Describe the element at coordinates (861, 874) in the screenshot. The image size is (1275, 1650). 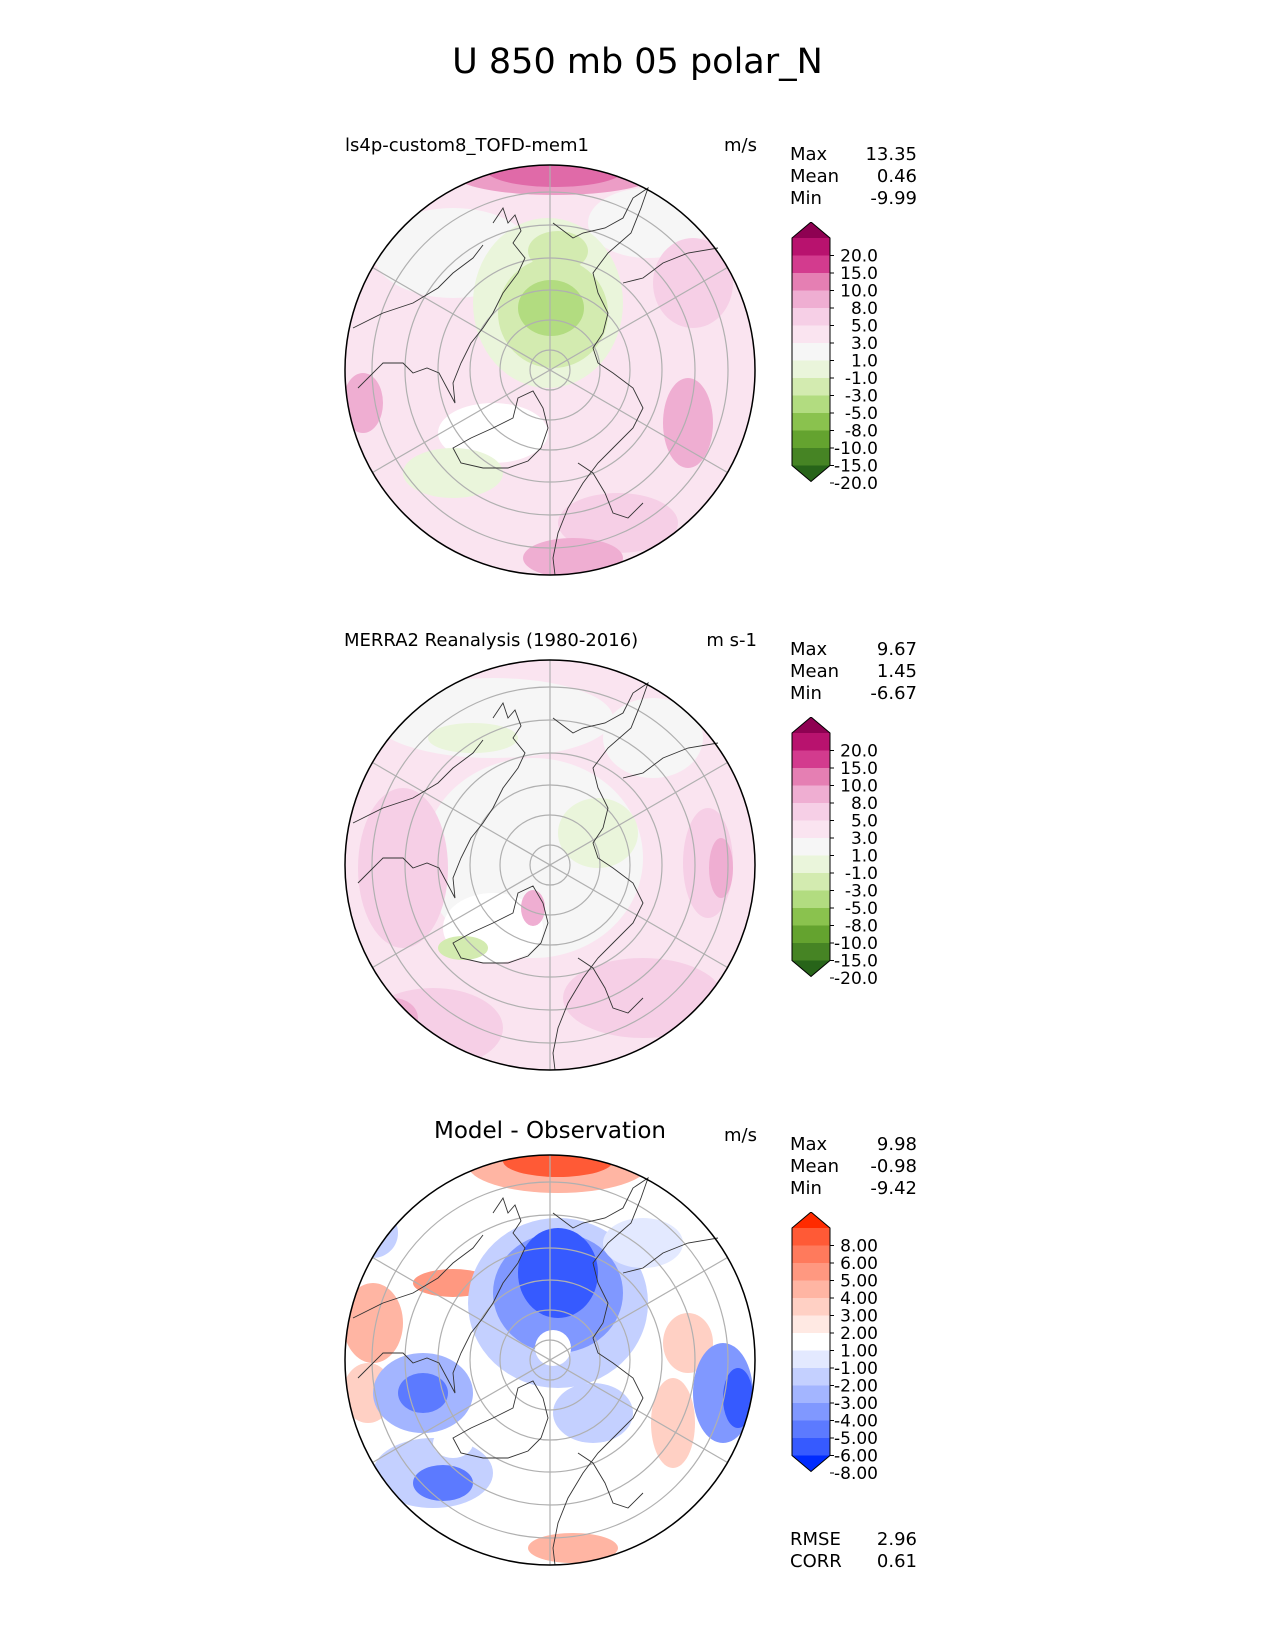
I see `colorbar-tick-label: -1.0` at that location.